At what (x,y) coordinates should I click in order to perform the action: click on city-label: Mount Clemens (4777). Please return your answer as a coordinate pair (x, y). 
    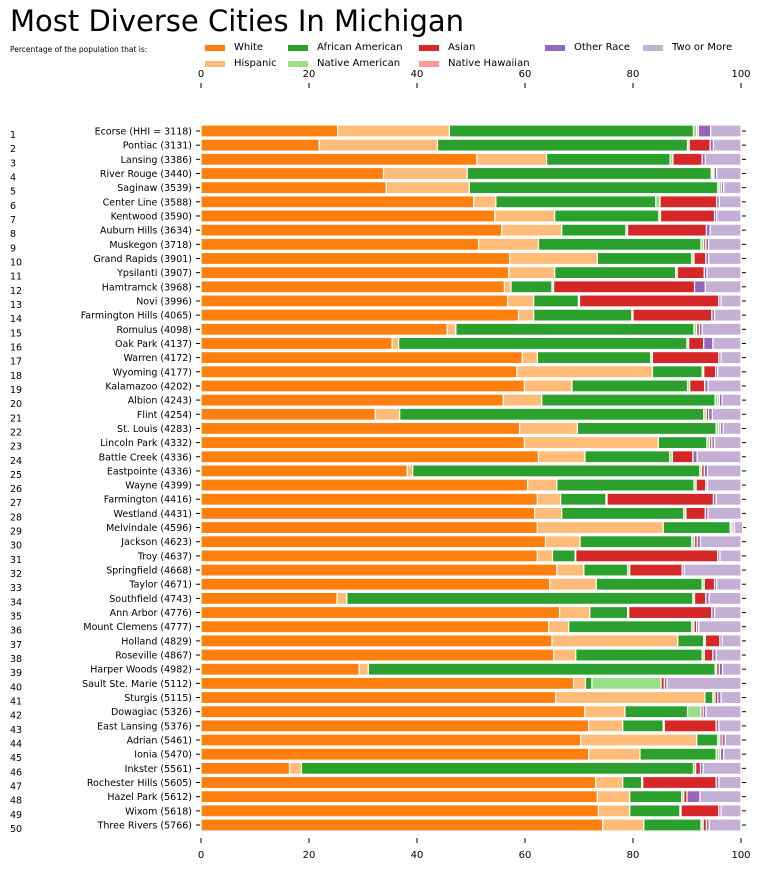
    Looking at the image, I should click on (137, 627).